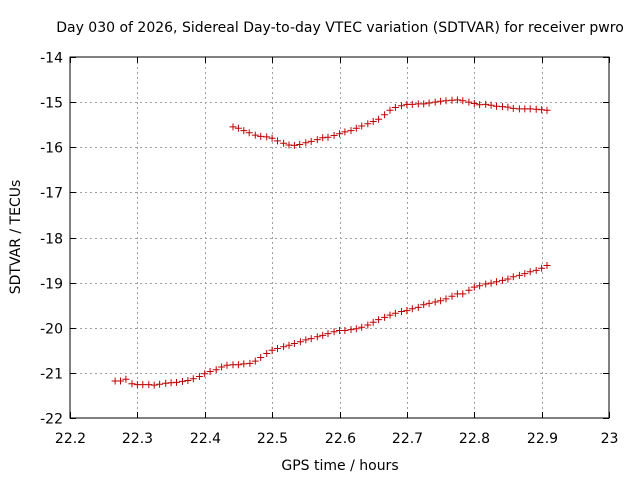  What do you see at coordinates (16, 237) in the screenshot?
I see `y-axis-label: SDTVAR / TECUs` at bounding box center [16, 237].